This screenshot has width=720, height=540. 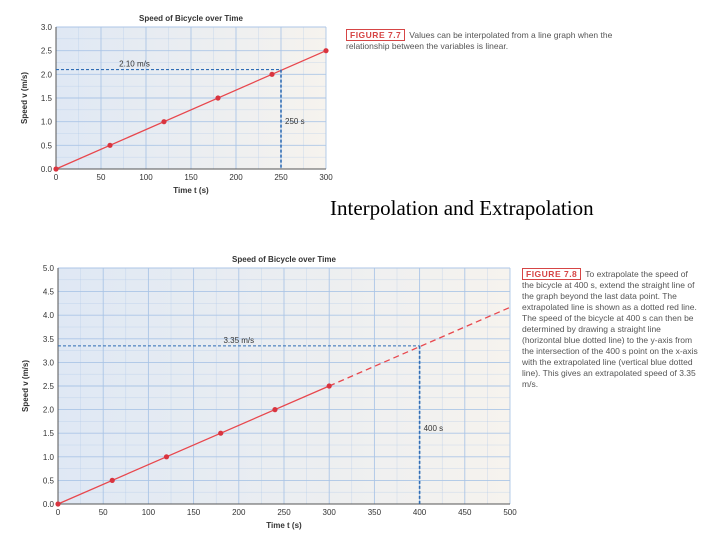 What do you see at coordinates (238, 340) in the screenshot?
I see `guide-y-value: 3.35 m/s` at bounding box center [238, 340].